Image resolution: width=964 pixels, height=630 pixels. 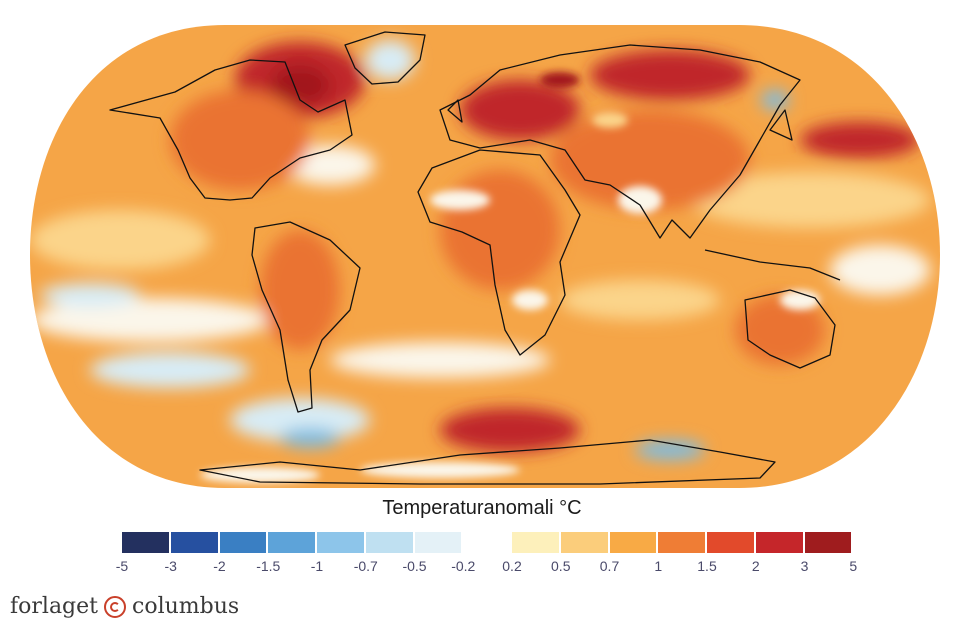 I want to click on coastline-greenland, so click(x=385, y=58).